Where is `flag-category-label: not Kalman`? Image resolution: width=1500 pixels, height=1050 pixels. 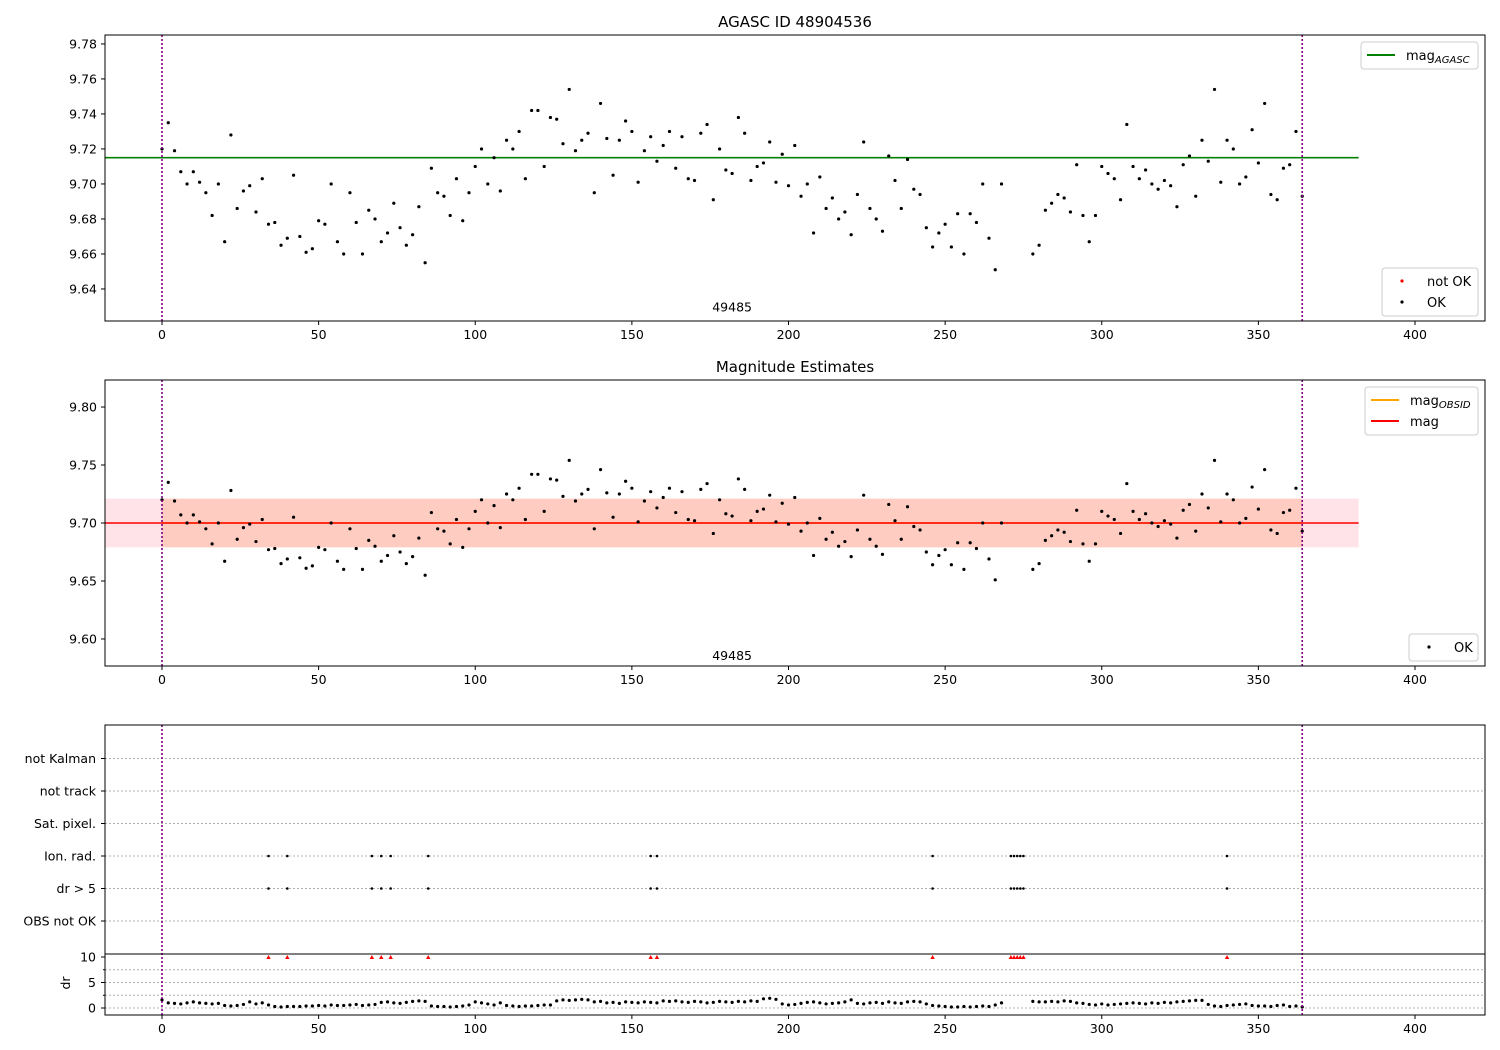
flag-category-label: not Kalman is located at coordinates (60, 758).